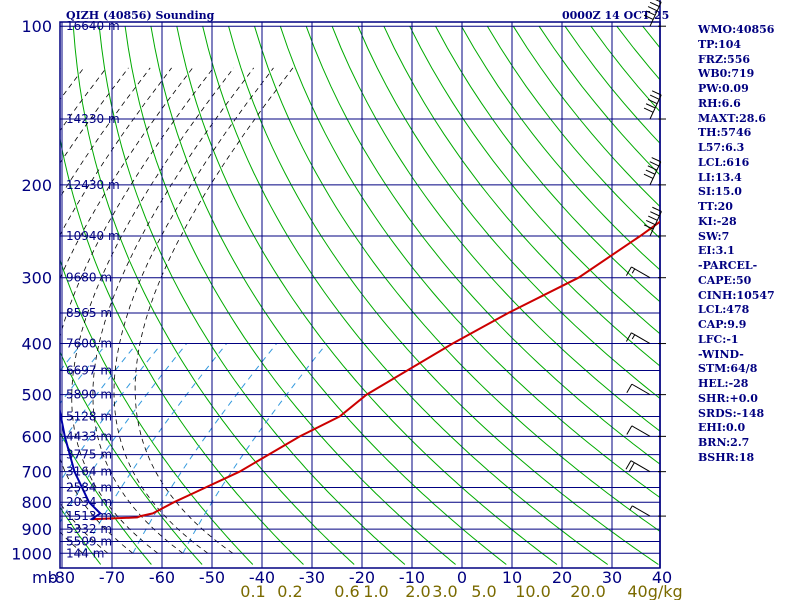 The width and height of the screenshot is (800, 600). I want to click on temperature-tick-label: -10, so click(412, 577).